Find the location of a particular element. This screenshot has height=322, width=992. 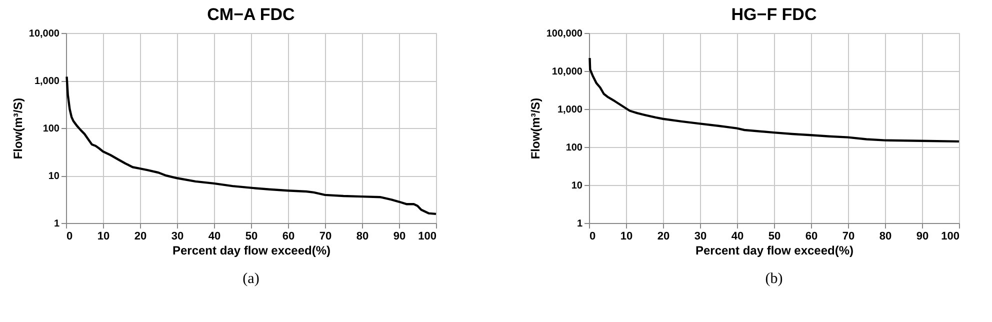

text: (a) is located at coordinates (251, 279).